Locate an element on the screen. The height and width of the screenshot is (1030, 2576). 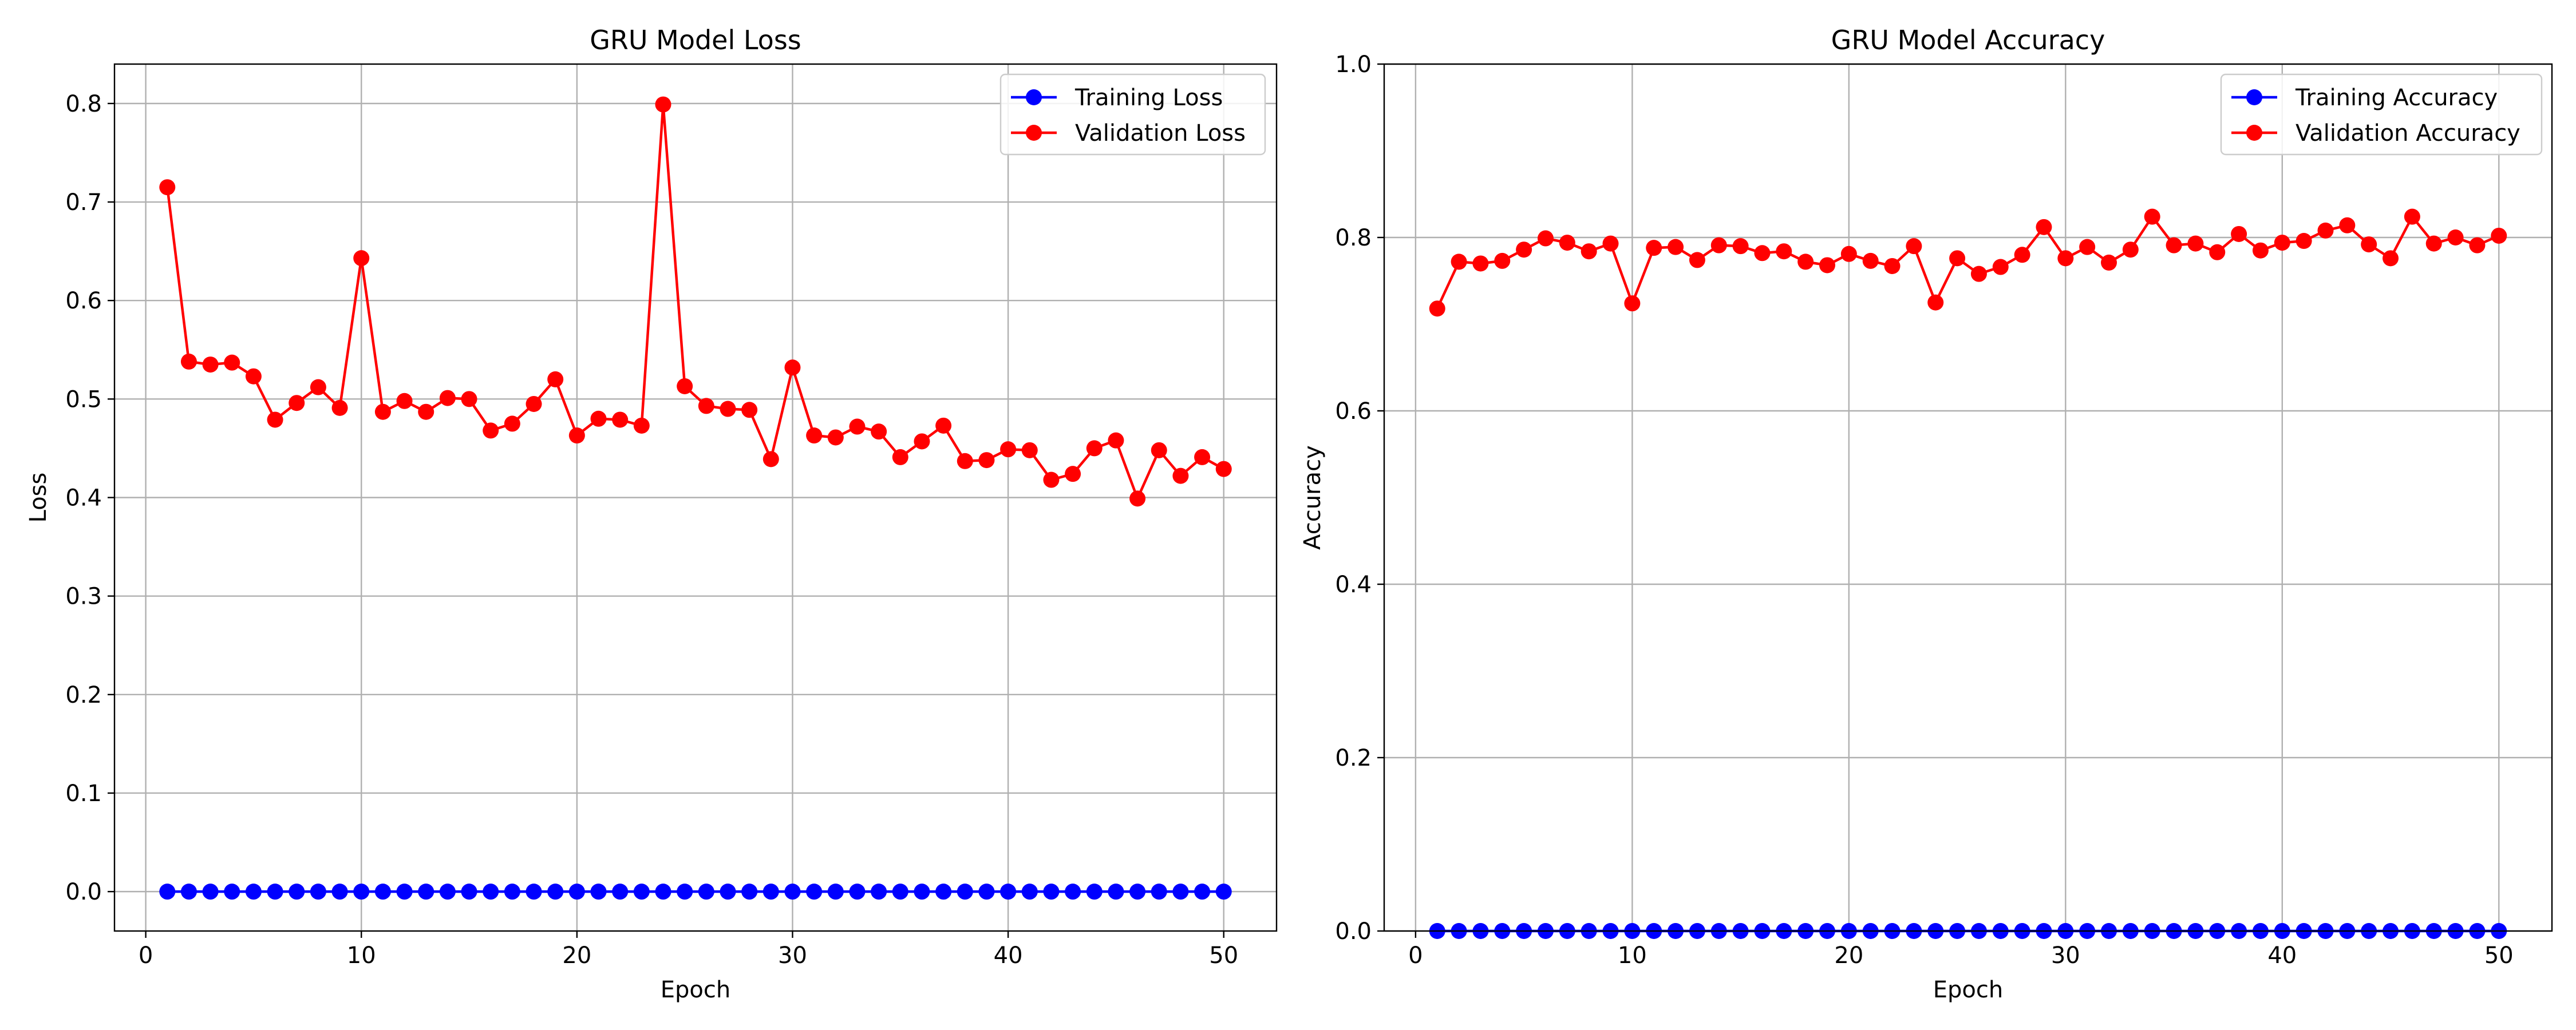
accuracy-x-tick-label: 10 is located at coordinates (1632, 955).